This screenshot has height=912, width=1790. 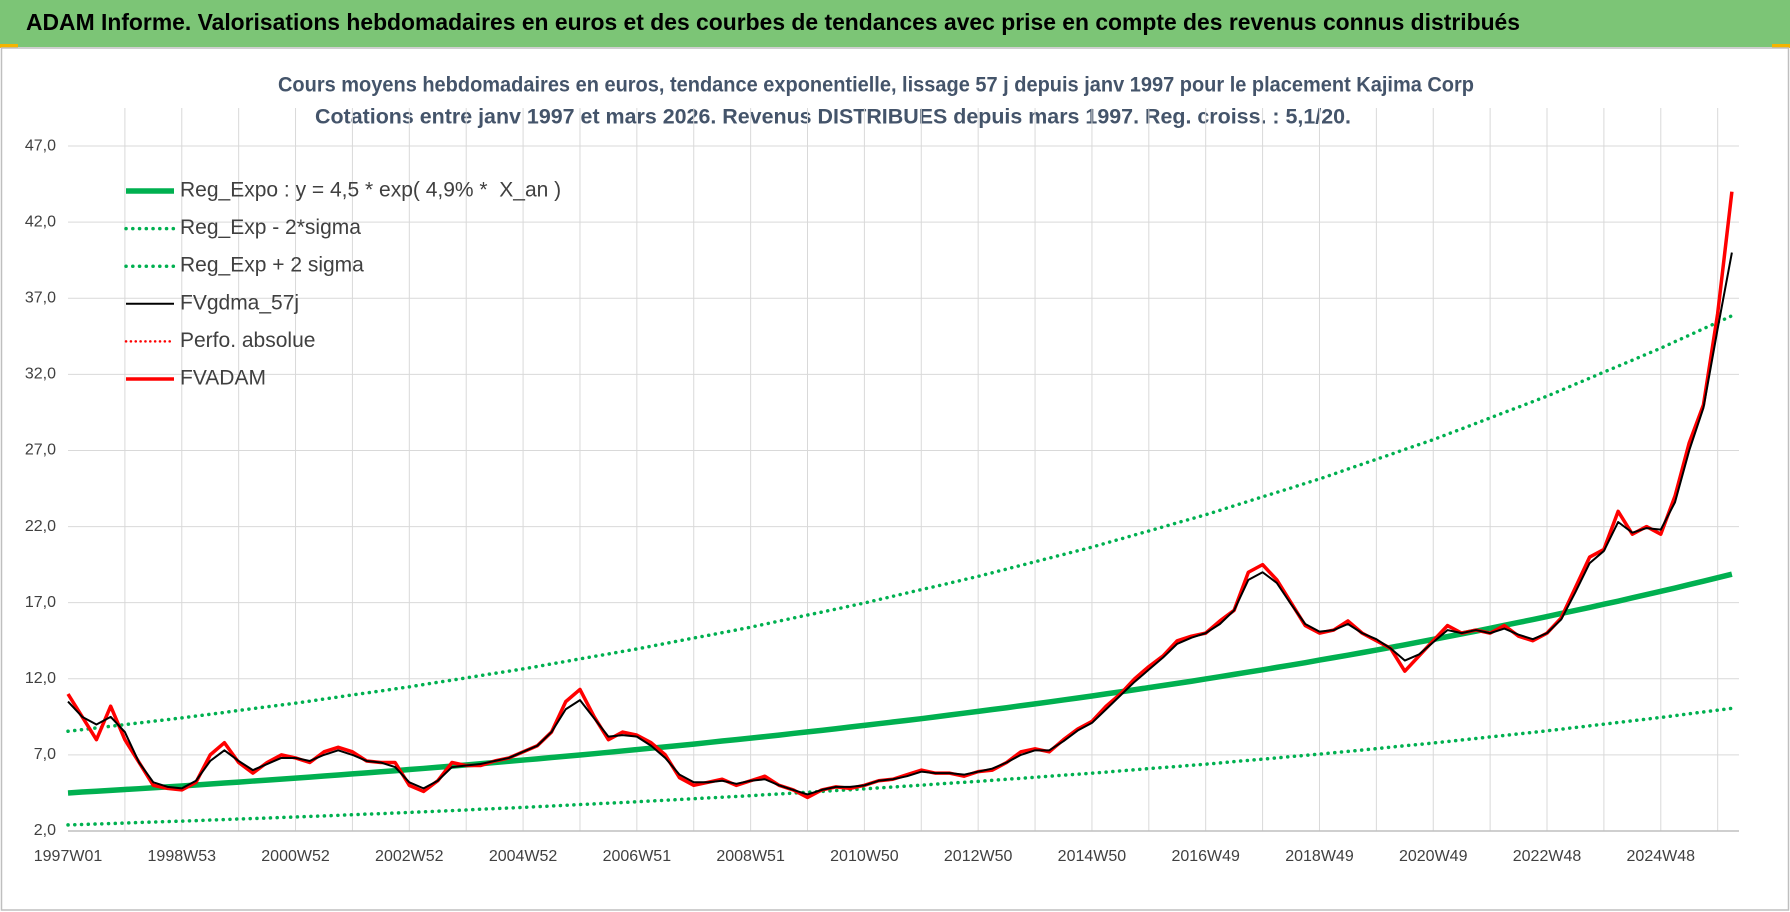 I want to click on x-tick-label: 2018W49, so click(x=1319, y=856).